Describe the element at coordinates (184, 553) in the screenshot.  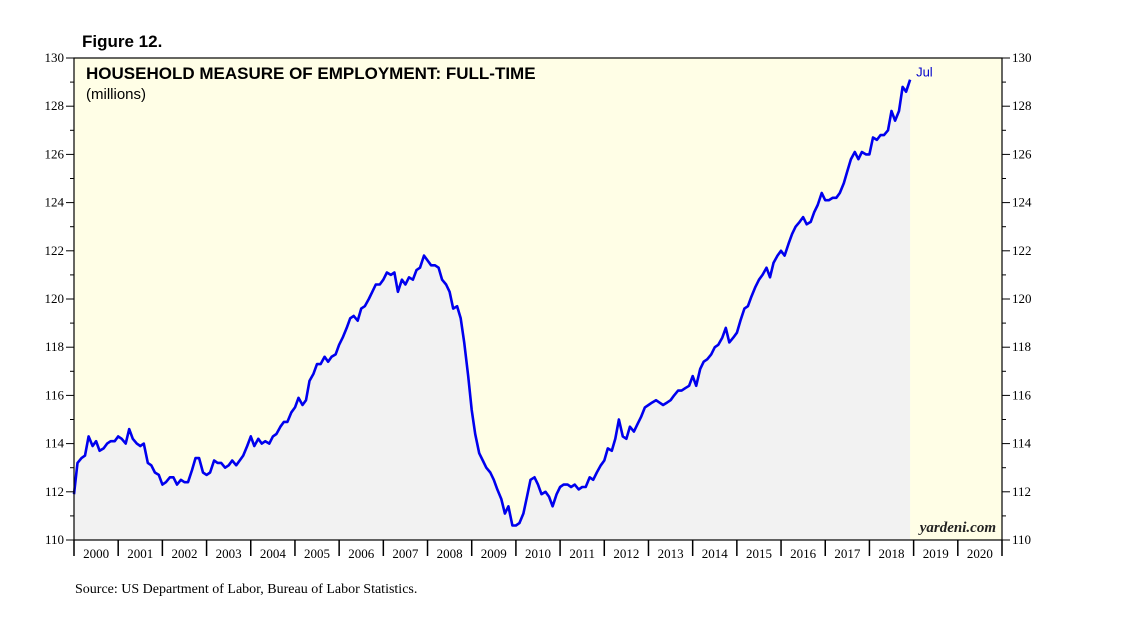
I see `x-tick-label: 2002` at that location.